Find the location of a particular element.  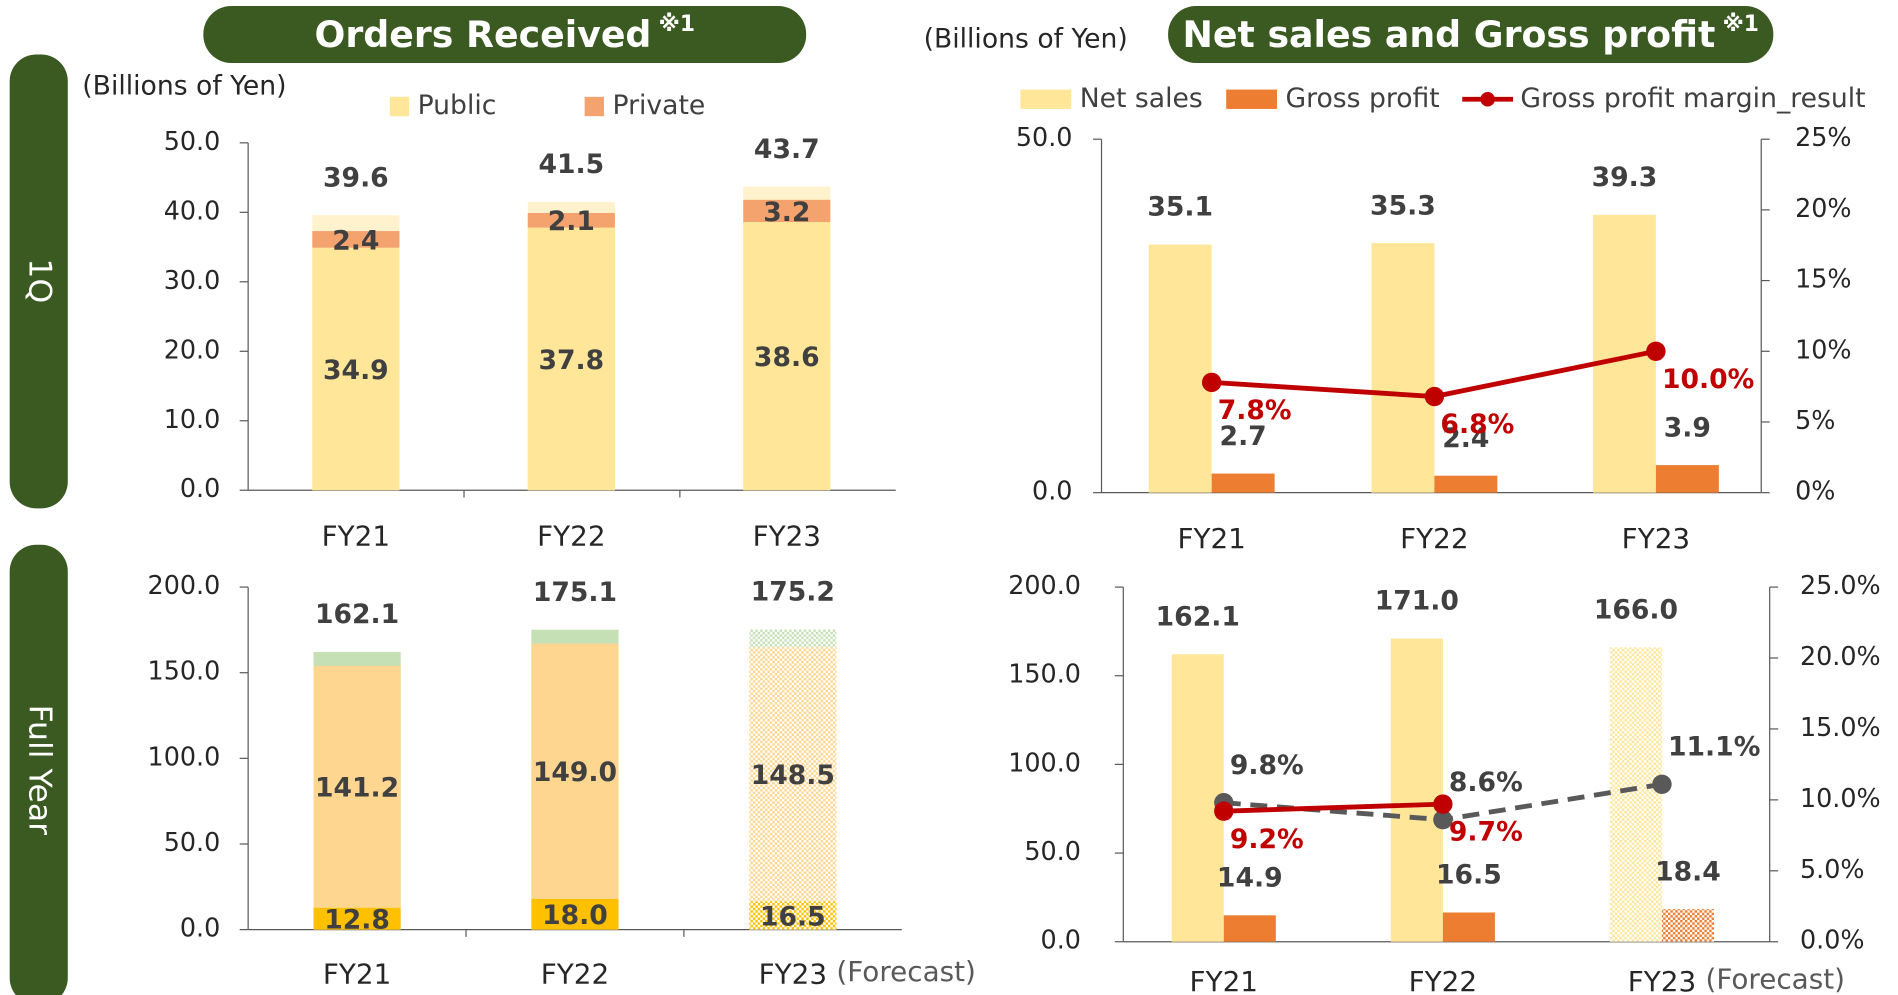

row-label: Full Year is located at coordinates (40, 770).